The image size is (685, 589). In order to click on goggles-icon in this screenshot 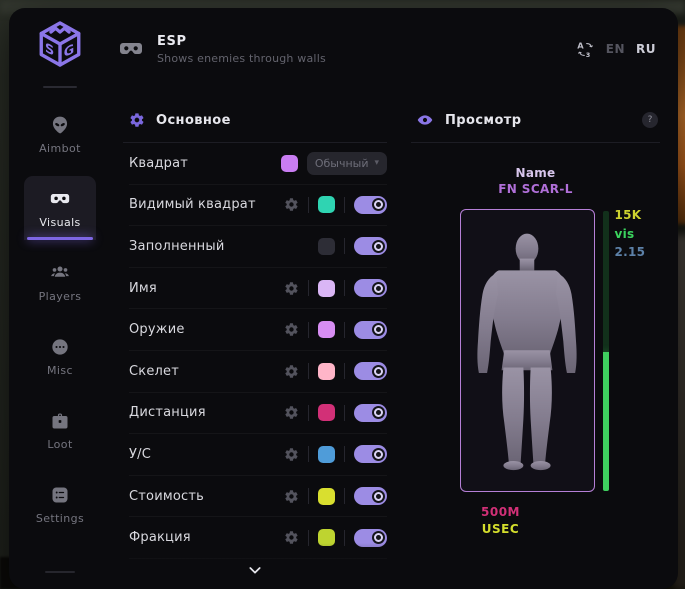, I will do `click(60, 199)`.